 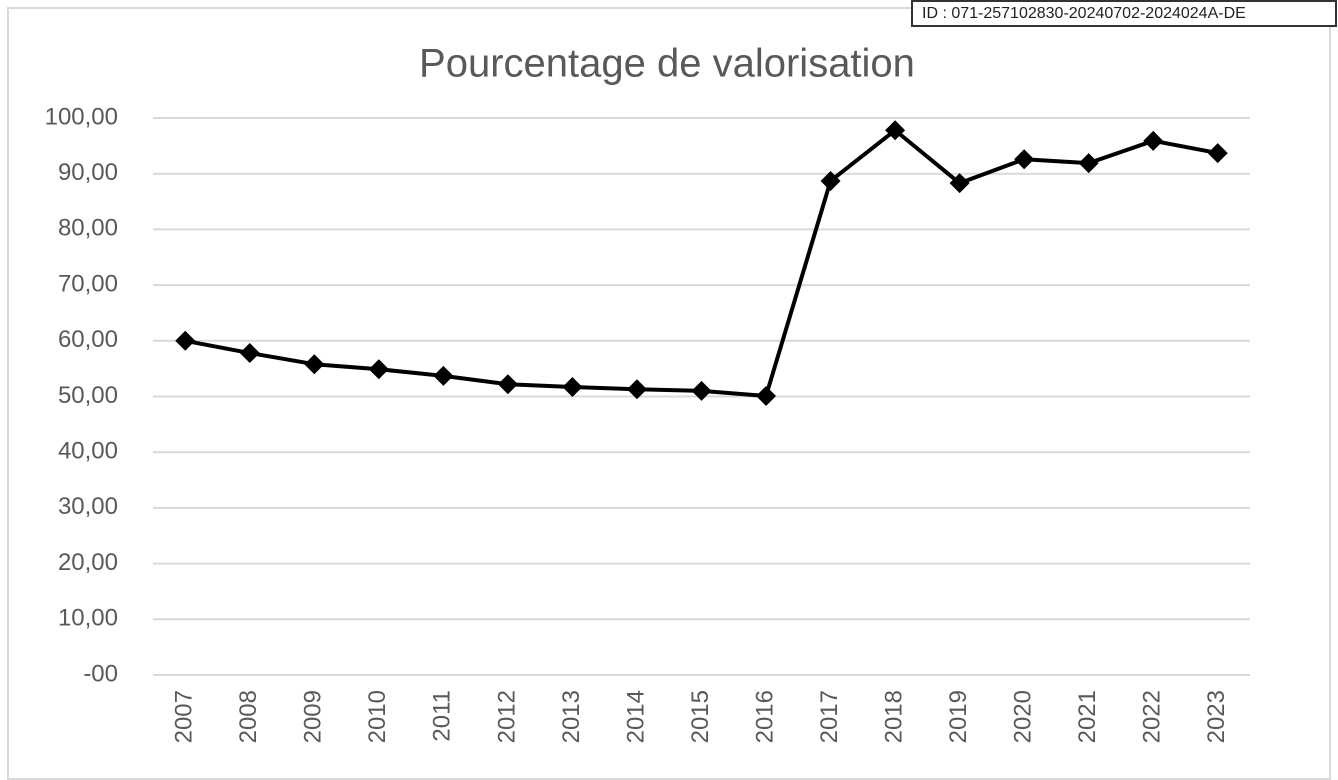 What do you see at coordinates (81, 116) in the screenshot?
I see `y-tick-label: 100,00` at bounding box center [81, 116].